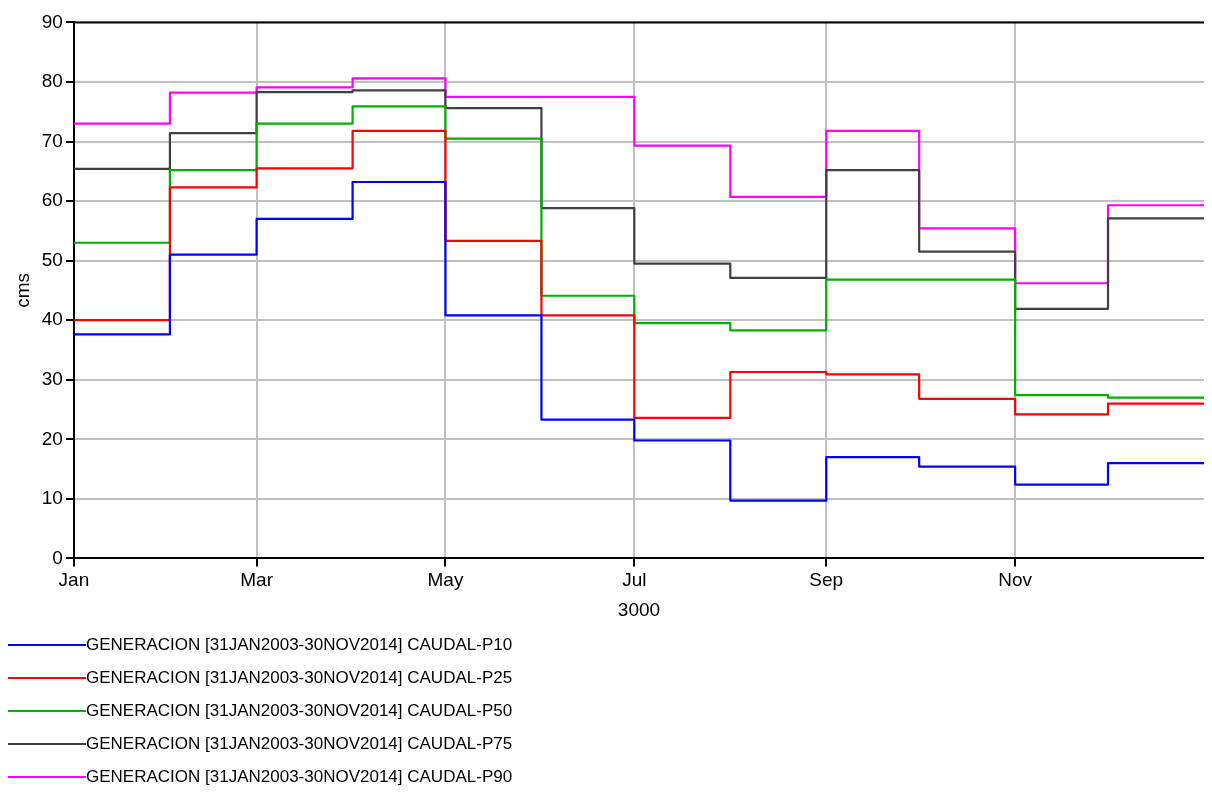 The height and width of the screenshot is (796, 1212). What do you see at coordinates (299, 776) in the screenshot?
I see `legend-label: GENERACION [31JAN2003-30NOV2014] CAUDAL-P90` at bounding box center [299, 776].